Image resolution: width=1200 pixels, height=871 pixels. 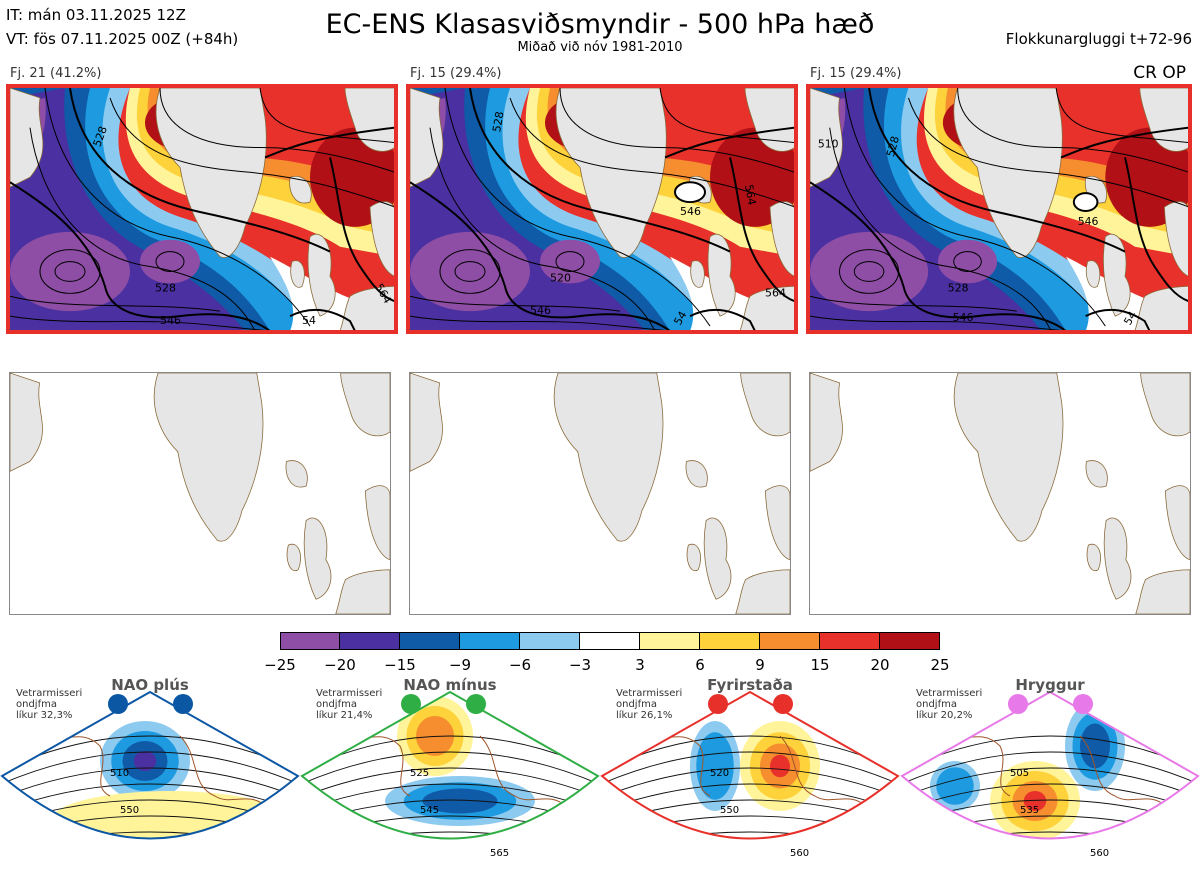 I want to click on regime-map: 510 550, so click(x=150, y=765).